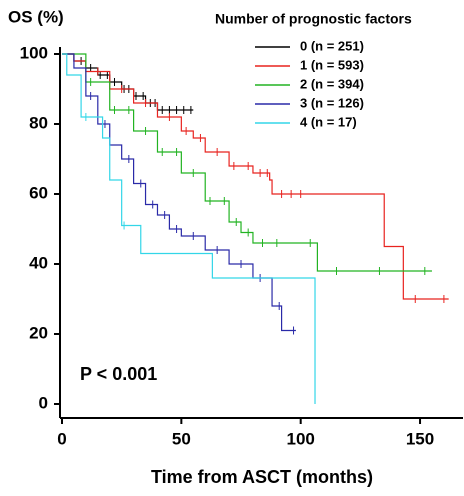 This screenshot has width=464, height=496. I want to click on y-tick-label: 0, so click(43, 402).